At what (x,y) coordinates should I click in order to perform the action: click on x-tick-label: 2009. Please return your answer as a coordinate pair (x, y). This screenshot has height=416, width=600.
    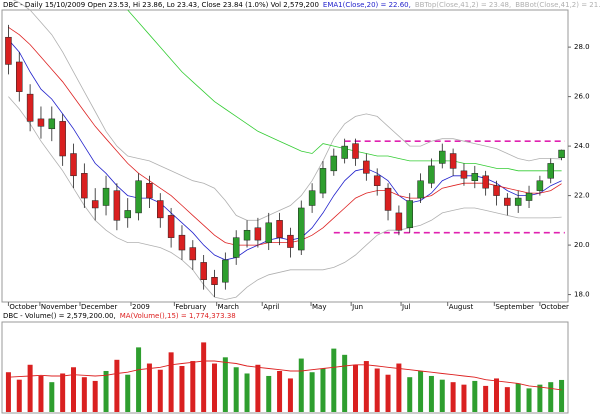
    Looking at the image, I should click on (141, 307).